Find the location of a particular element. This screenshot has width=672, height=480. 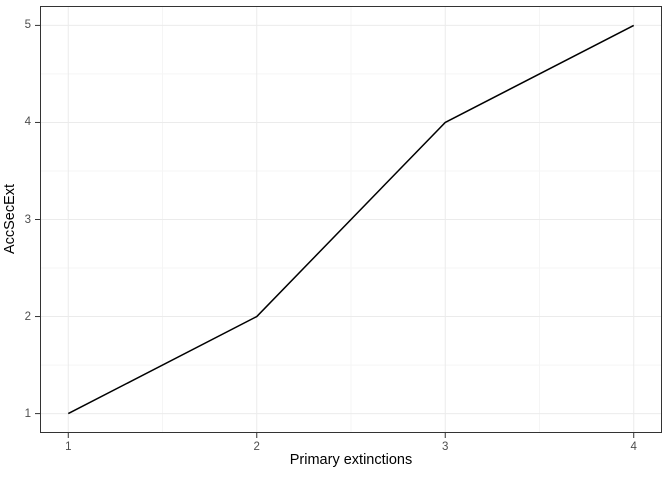

y-tick-label: 1 is located at coordinates (27, 413).